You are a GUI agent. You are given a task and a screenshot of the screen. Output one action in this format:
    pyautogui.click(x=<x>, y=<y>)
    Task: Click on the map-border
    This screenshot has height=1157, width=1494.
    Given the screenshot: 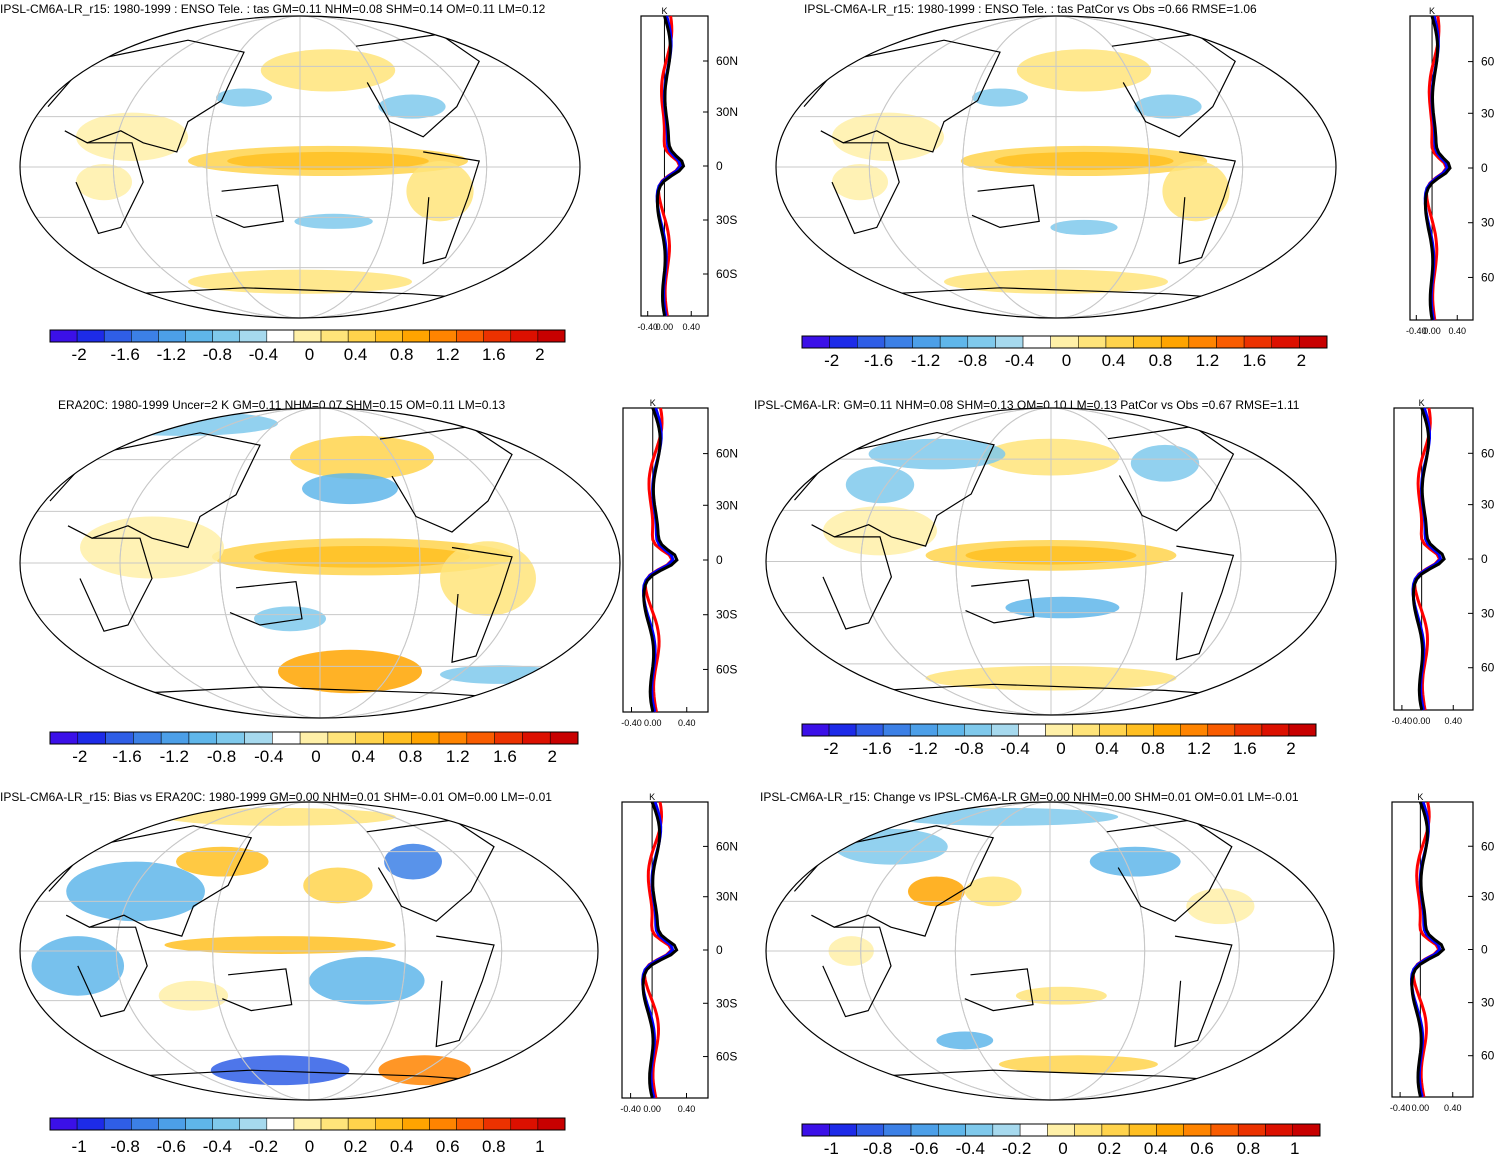 What is the action you would take?
    pyautogui.click(x=309, y=951)
    